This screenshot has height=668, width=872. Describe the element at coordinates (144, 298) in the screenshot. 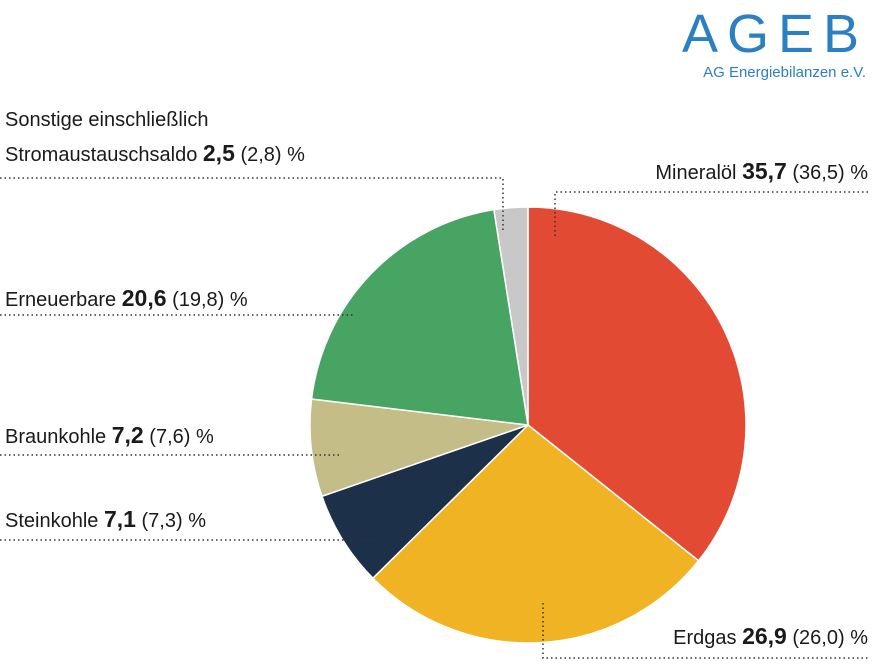

I see `value-label: 20,6` at that location.